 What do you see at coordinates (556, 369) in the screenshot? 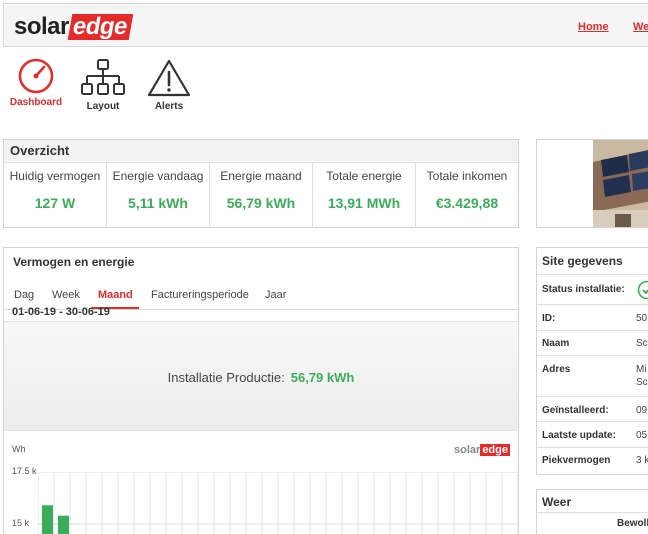
I see `site-row-key: Adres` at bounding box center [556, 369].